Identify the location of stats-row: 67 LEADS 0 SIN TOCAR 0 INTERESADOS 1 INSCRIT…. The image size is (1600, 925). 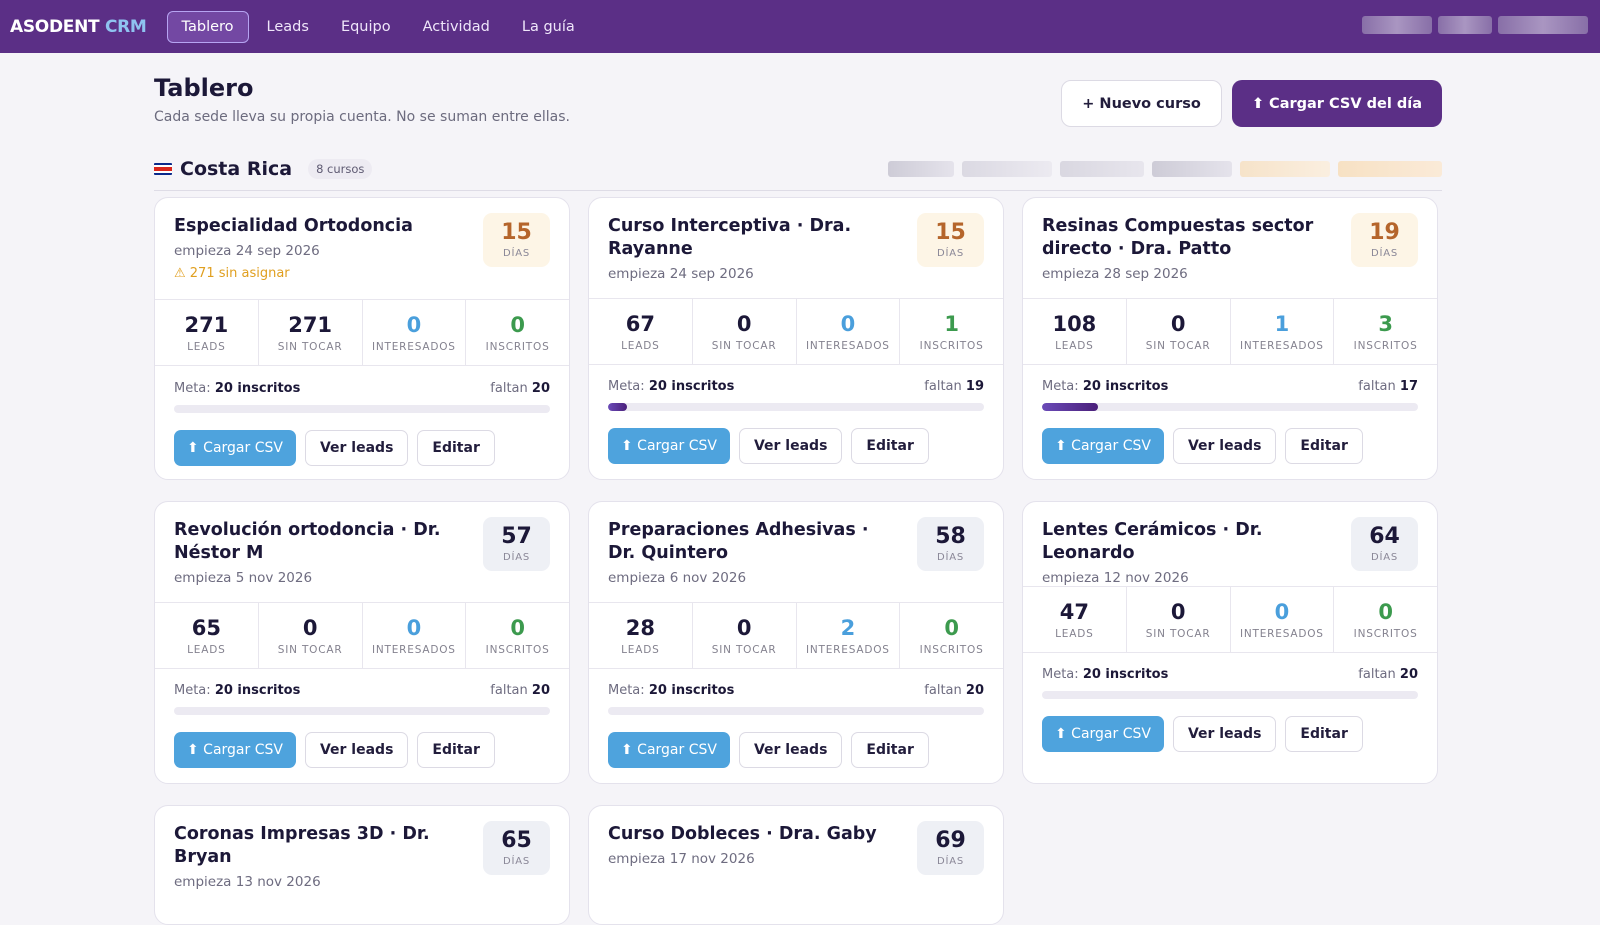
(796, 331).